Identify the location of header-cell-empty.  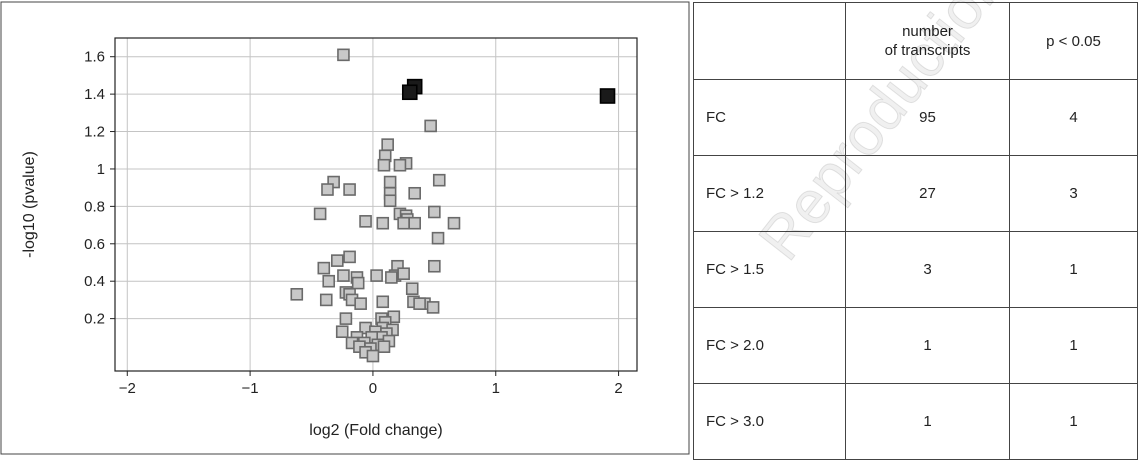
(769, 41).